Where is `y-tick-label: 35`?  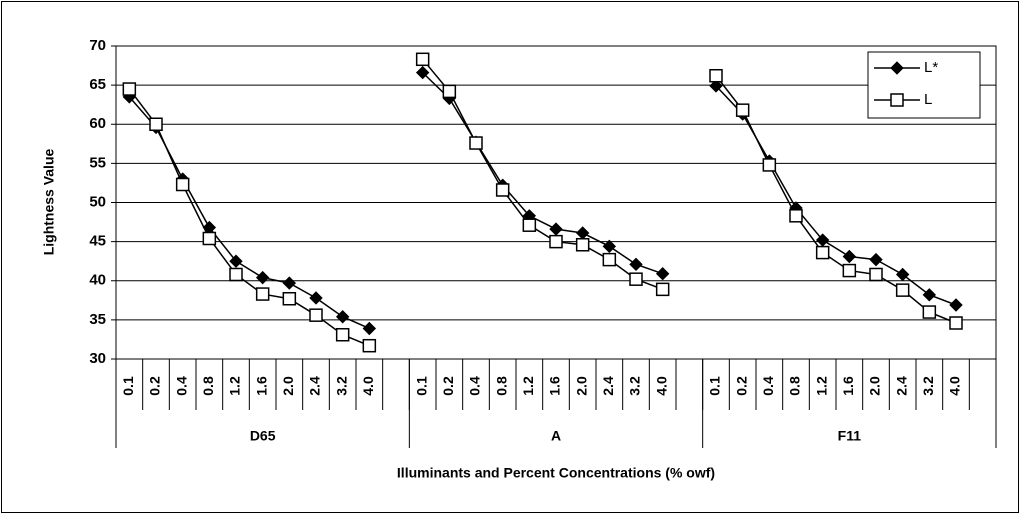
y-tick-label: 35 is located at coordinates (97, 319).